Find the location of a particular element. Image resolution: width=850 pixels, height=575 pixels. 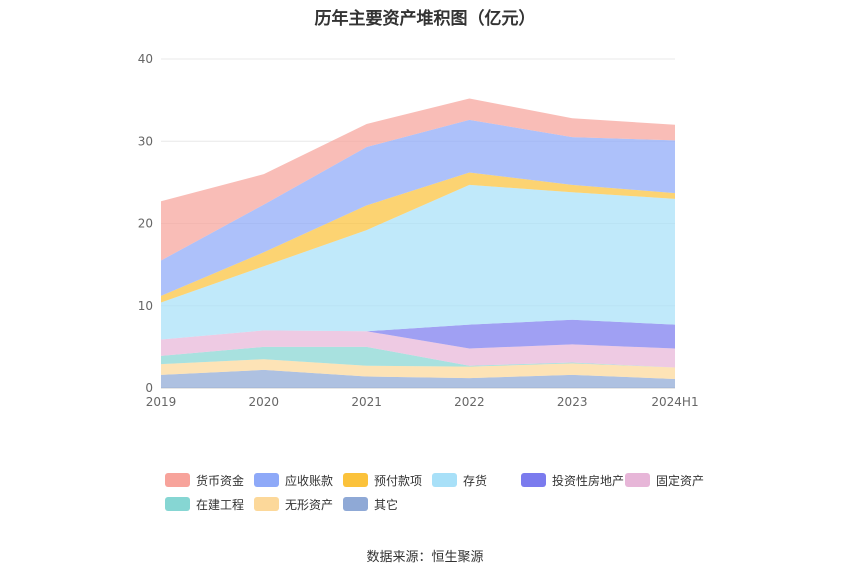

x-tick-label: 2021 is located at coordinates (366, 402).